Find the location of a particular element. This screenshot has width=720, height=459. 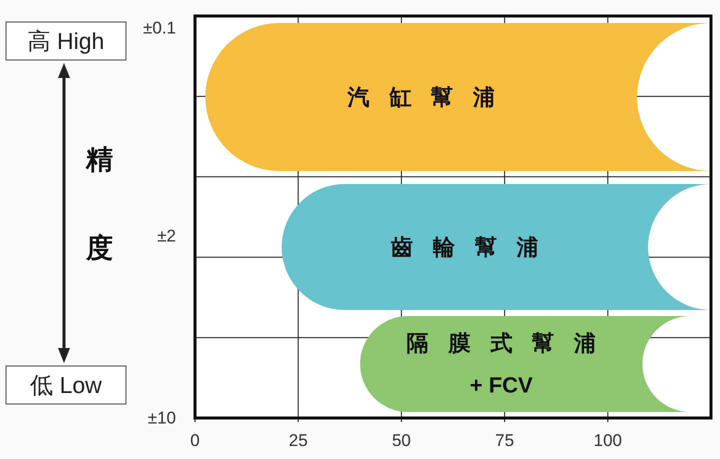

text: ±0.1 is located at coordinates (159, 28).